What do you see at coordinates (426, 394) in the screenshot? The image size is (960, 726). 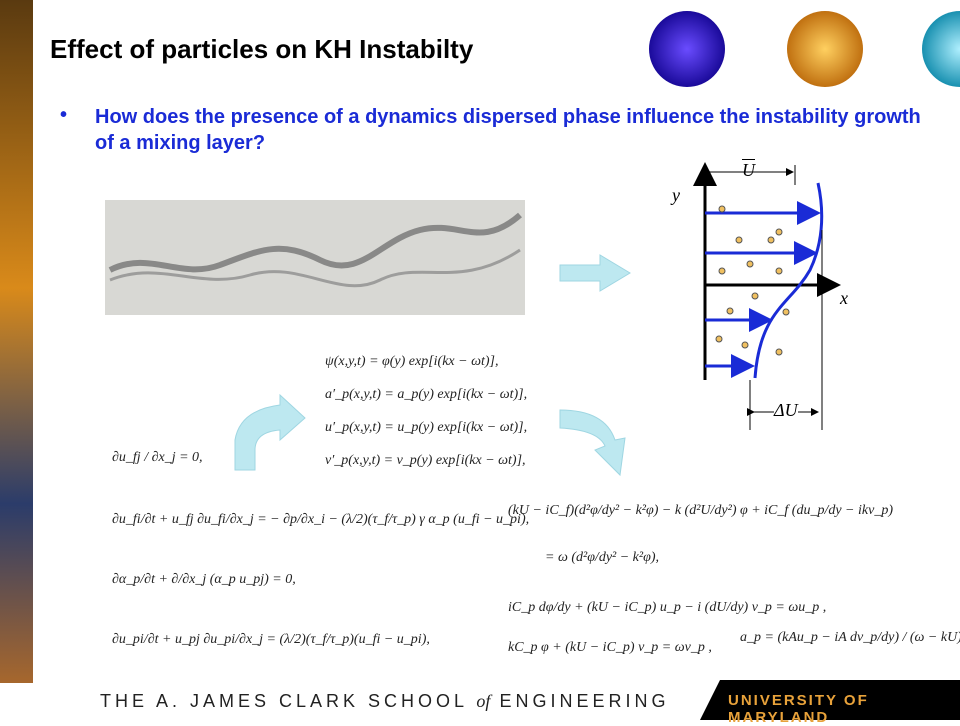 I see `equation: a′_p(x,y,t) = a_p(y) exp[i(kx − ωt)],` at bounding box center [426, 394].